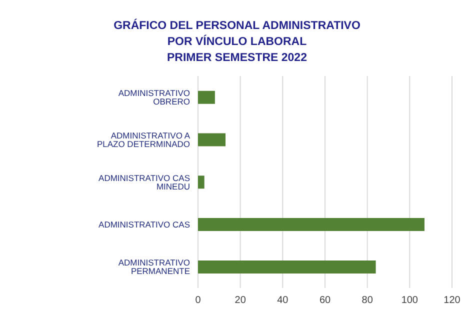  I want to click on chart-title: GRÁFICO DEL PERSONAL ADMINISTRATIVO POR VÍNCULO LABORAL PRIMER SEMESTRE 2022, so click(237, 42).